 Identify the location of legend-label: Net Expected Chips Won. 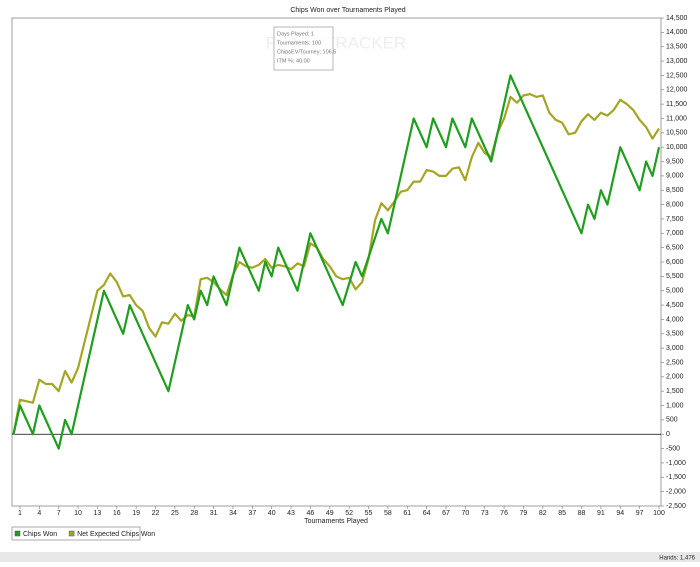
(116, 534).